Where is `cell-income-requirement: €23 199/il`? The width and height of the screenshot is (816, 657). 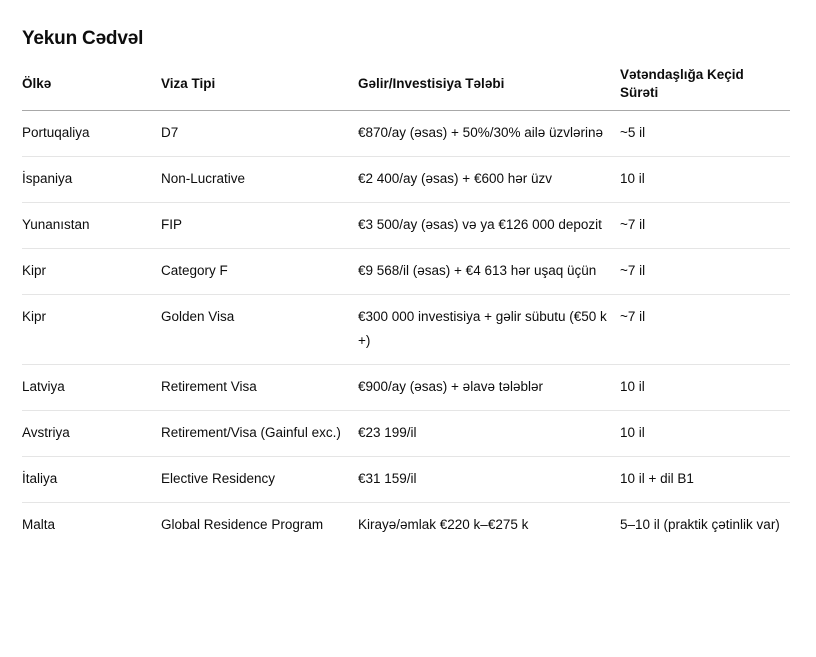
cell-income-requirement: €23 199/il is located at coordinates (489, 433).